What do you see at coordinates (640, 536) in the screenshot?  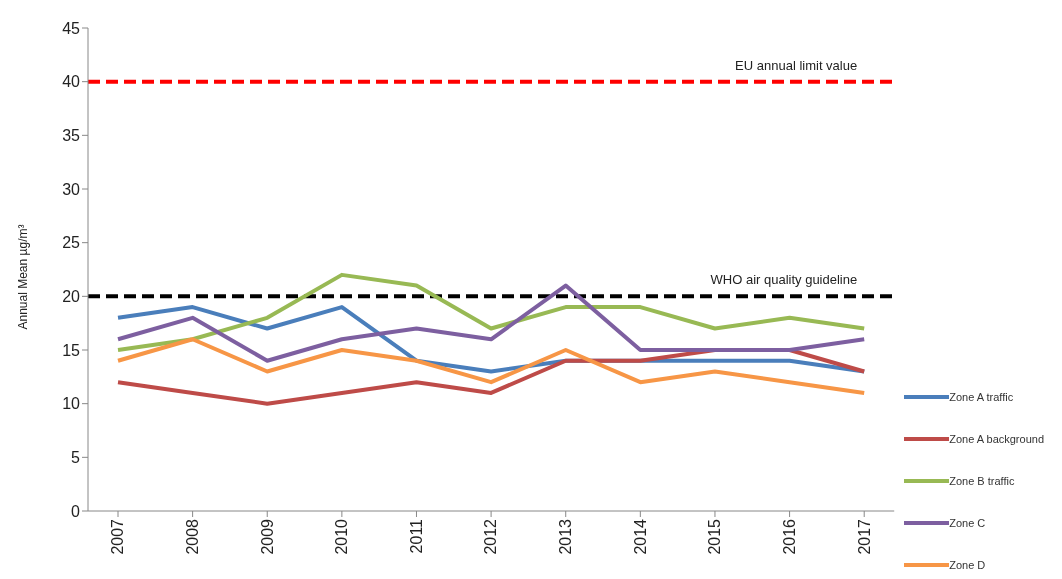 I see `x-tick-label: 2014` at bounding box center [640, 536].